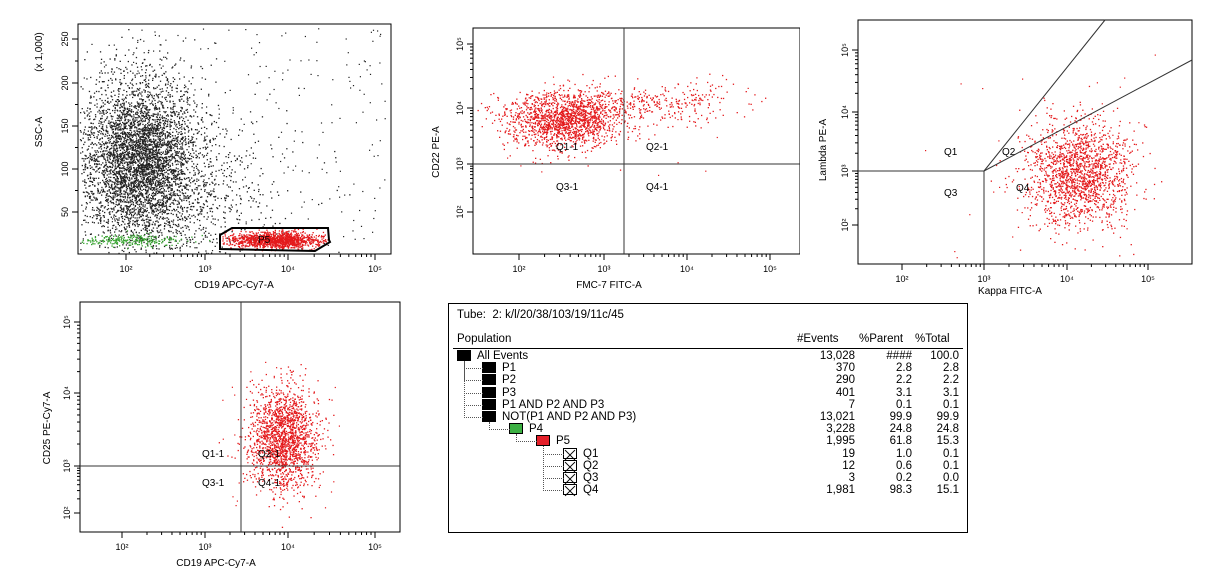  Describe the element at coordinates (213, 454) in the screenshot. I see `plot-4-q1-label: Q1-1` at that location.